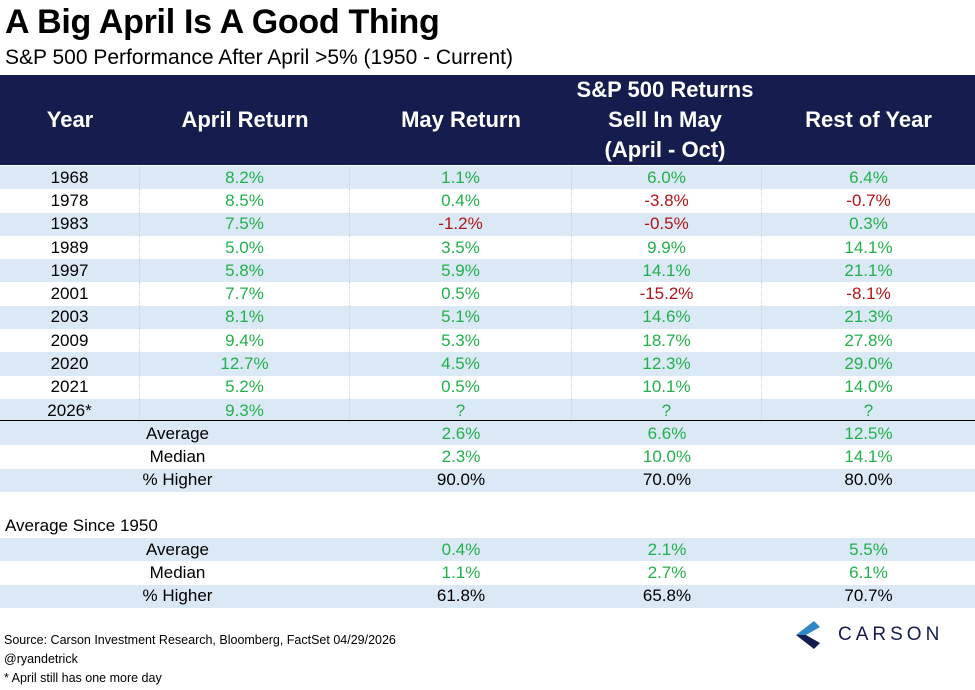 This screenshot has width=975, height=690. I want to click on stat-row: % Higher 61.8% 65.8% 70.7%, so click(487, 596).